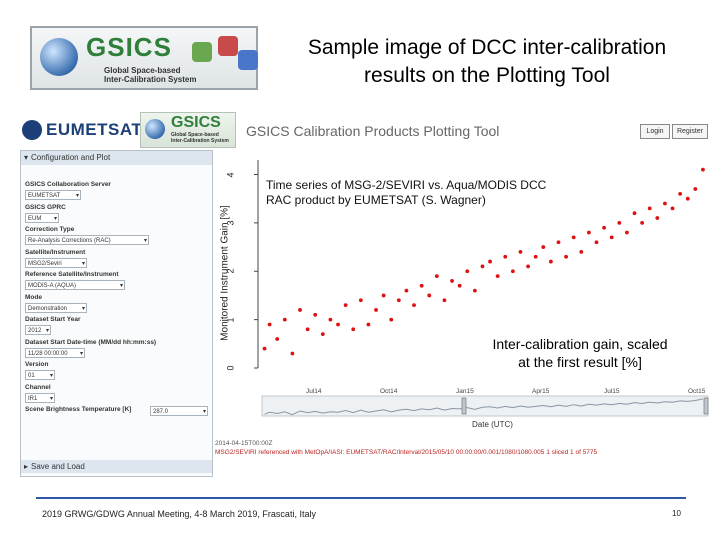 Image resolution: width=720 pixels, height=540 pixels. What do you see at coordinates (361, 498) in the screenshot?
I see `footer-divider` at bounding box center [361, 498].